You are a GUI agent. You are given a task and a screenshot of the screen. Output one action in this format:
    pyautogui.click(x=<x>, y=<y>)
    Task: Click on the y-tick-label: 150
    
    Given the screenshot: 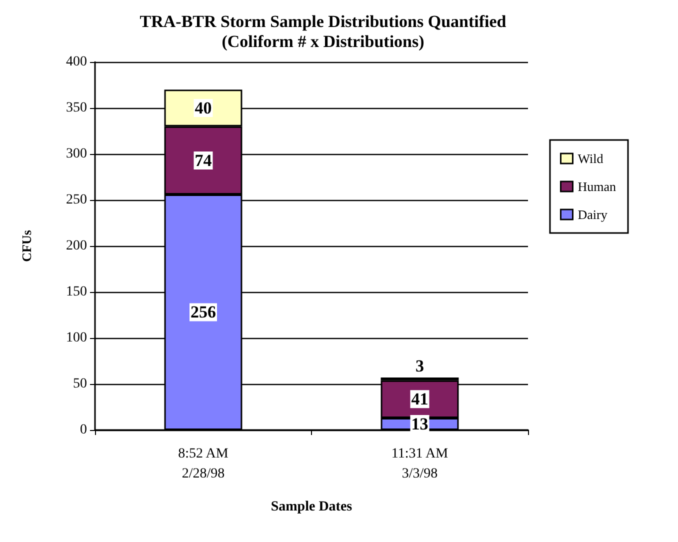 What is the action you would take?
    pyautogui.click(x=76, y=292)
    